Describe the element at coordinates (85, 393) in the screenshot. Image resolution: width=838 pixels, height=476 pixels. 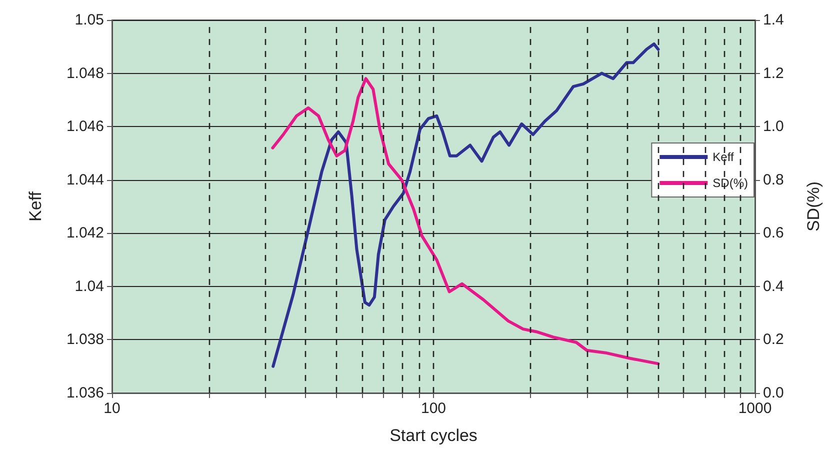
I see `y-tick-label: 1.036` at that location.